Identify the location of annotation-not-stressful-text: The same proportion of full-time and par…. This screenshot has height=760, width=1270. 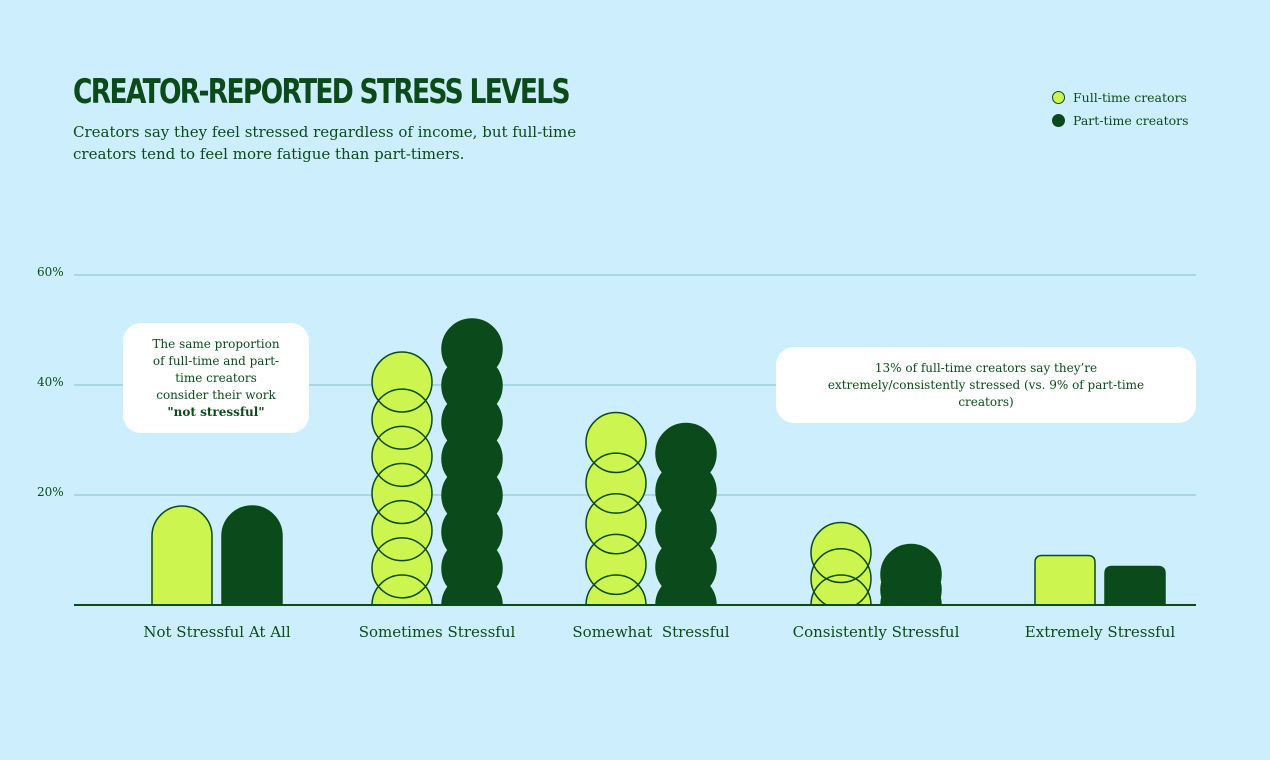
(216, 377).